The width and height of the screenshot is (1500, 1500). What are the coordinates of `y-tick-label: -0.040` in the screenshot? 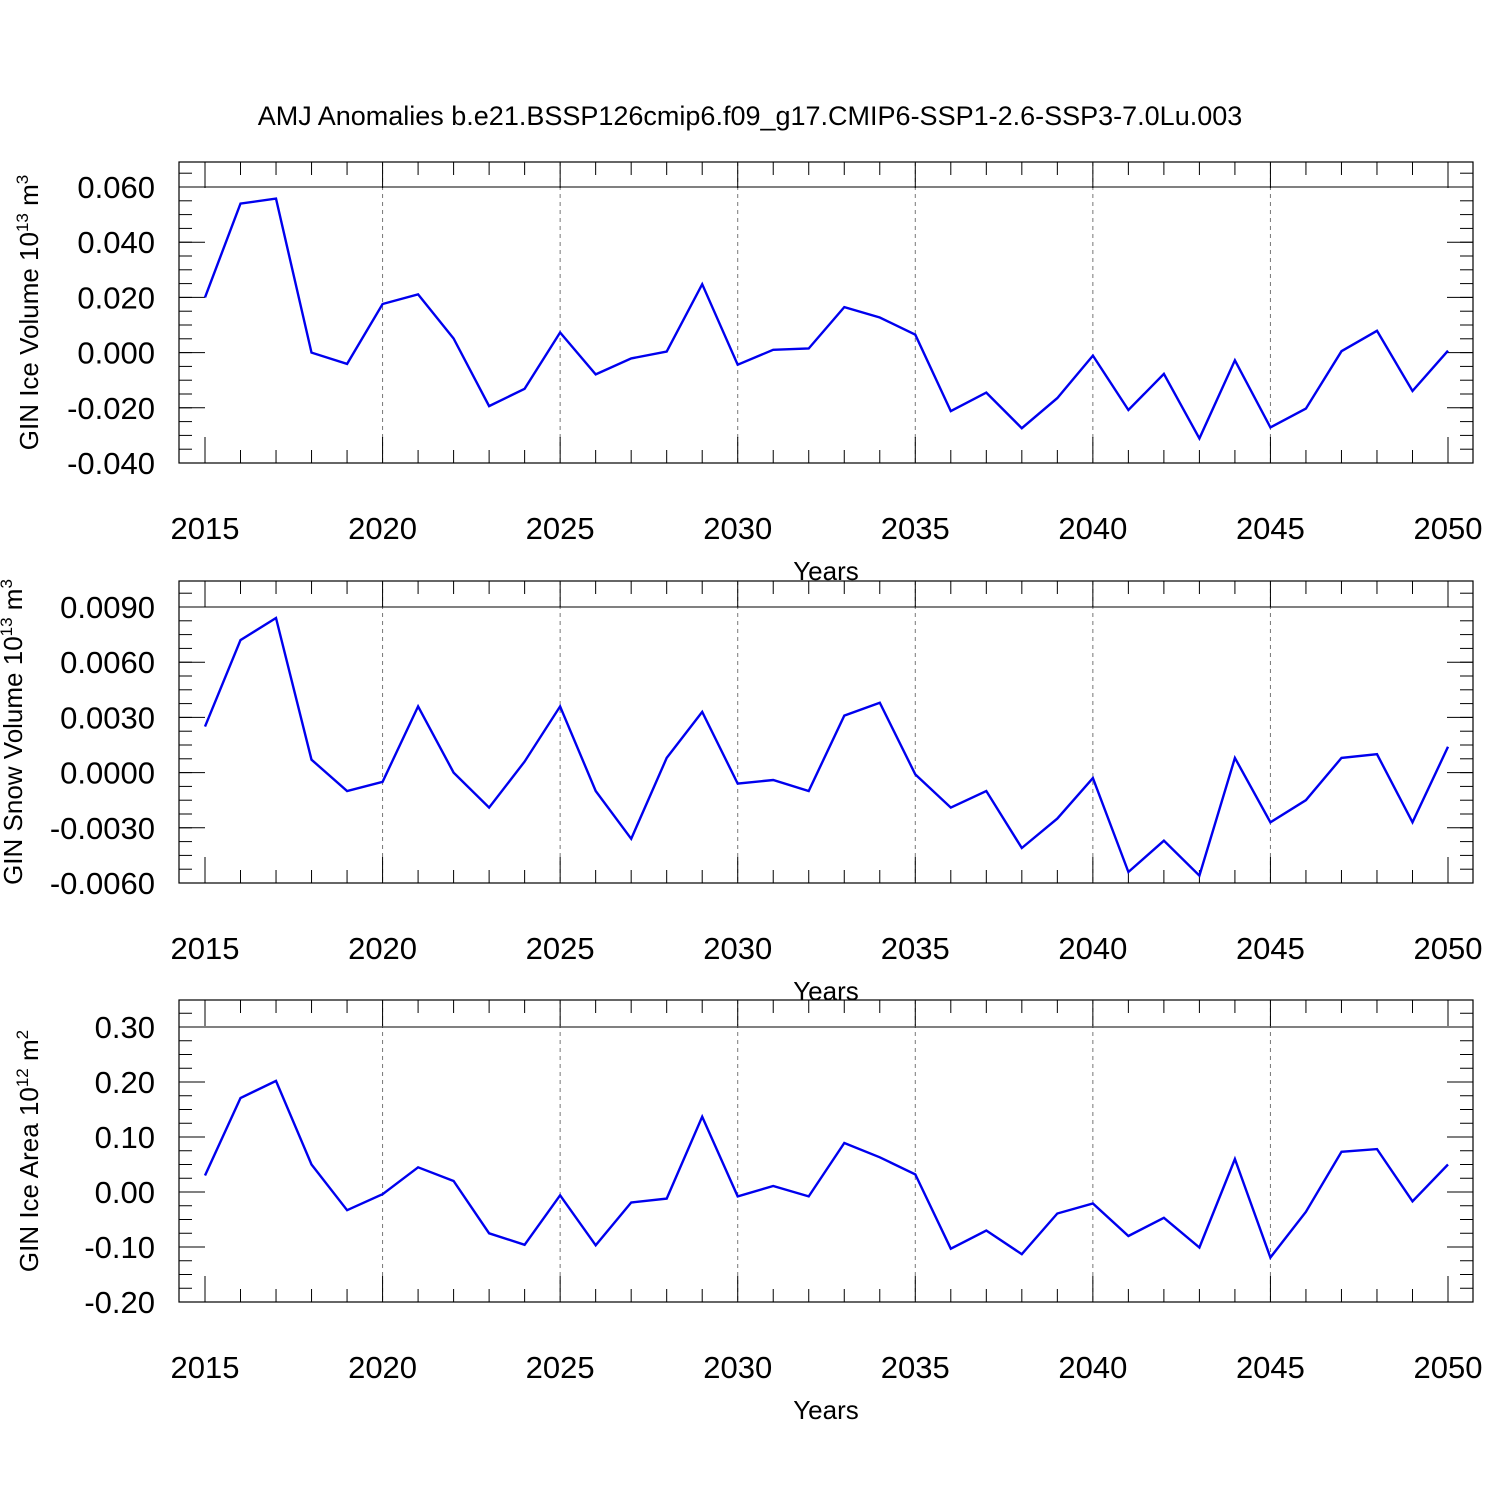 It's located at (111, 463).